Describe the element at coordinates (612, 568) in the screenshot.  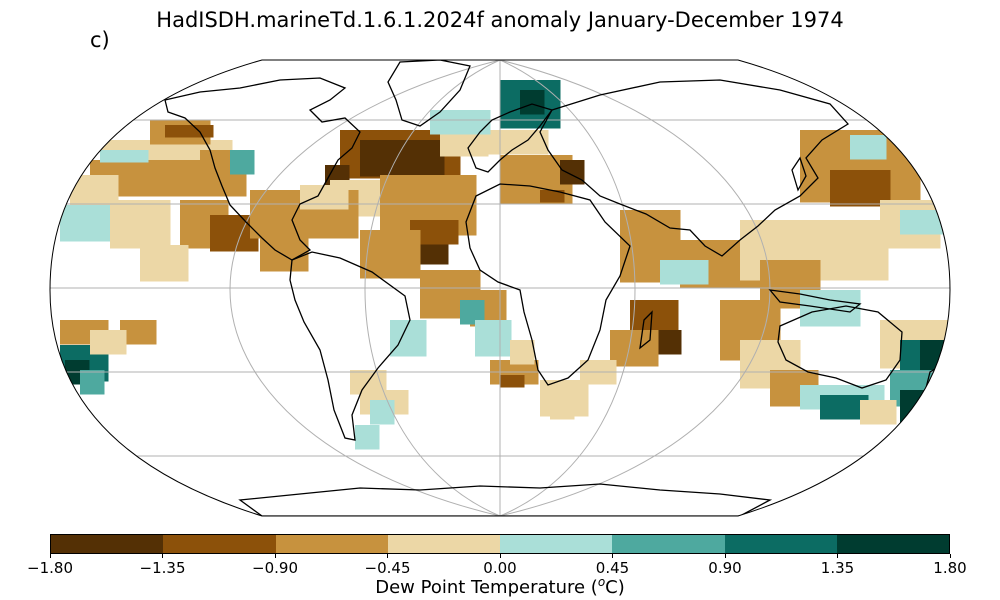
I see `colorbar-tick-label: 0.45` at that location.